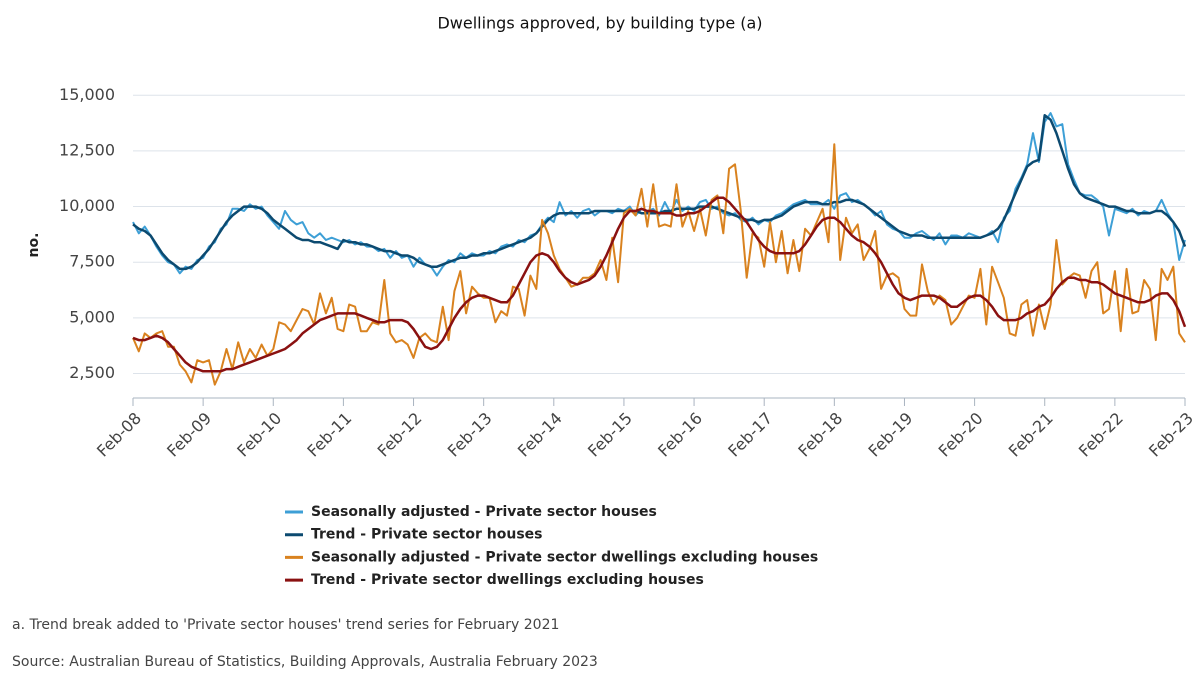 The width and height of the screenshot is (1200, 695). I want to click on y-tick-label: 2,500, so click(92, 372).